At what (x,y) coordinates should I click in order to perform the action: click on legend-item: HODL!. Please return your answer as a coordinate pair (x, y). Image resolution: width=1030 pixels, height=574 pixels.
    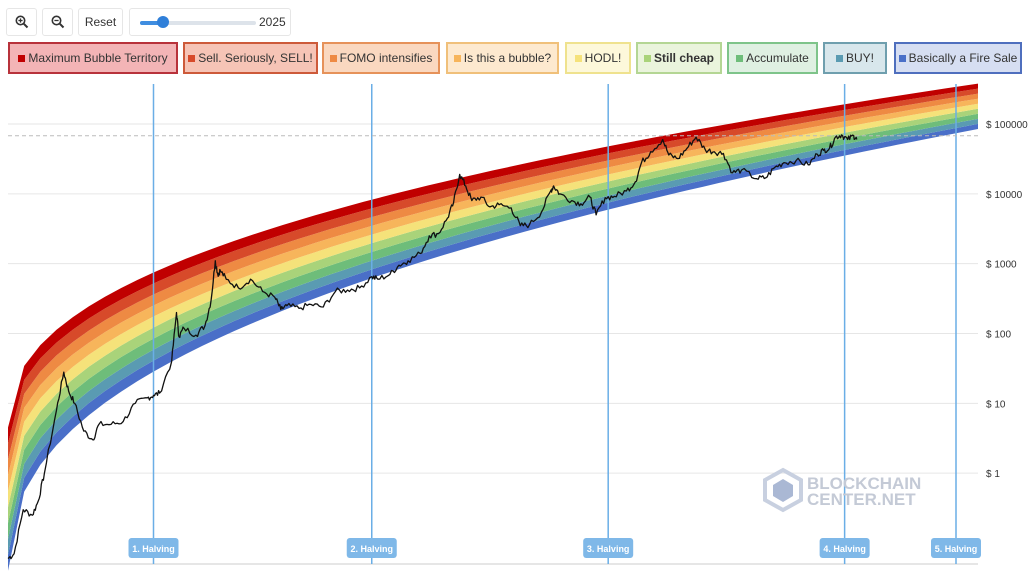
    Looking at the image, I should click on (598, 58).